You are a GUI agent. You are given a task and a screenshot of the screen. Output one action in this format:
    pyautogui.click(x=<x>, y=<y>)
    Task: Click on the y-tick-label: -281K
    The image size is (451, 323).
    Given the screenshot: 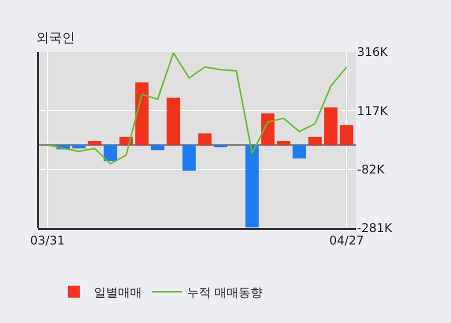 What is the action you would take?
    pyautogui.click(x=375, y=228)
    